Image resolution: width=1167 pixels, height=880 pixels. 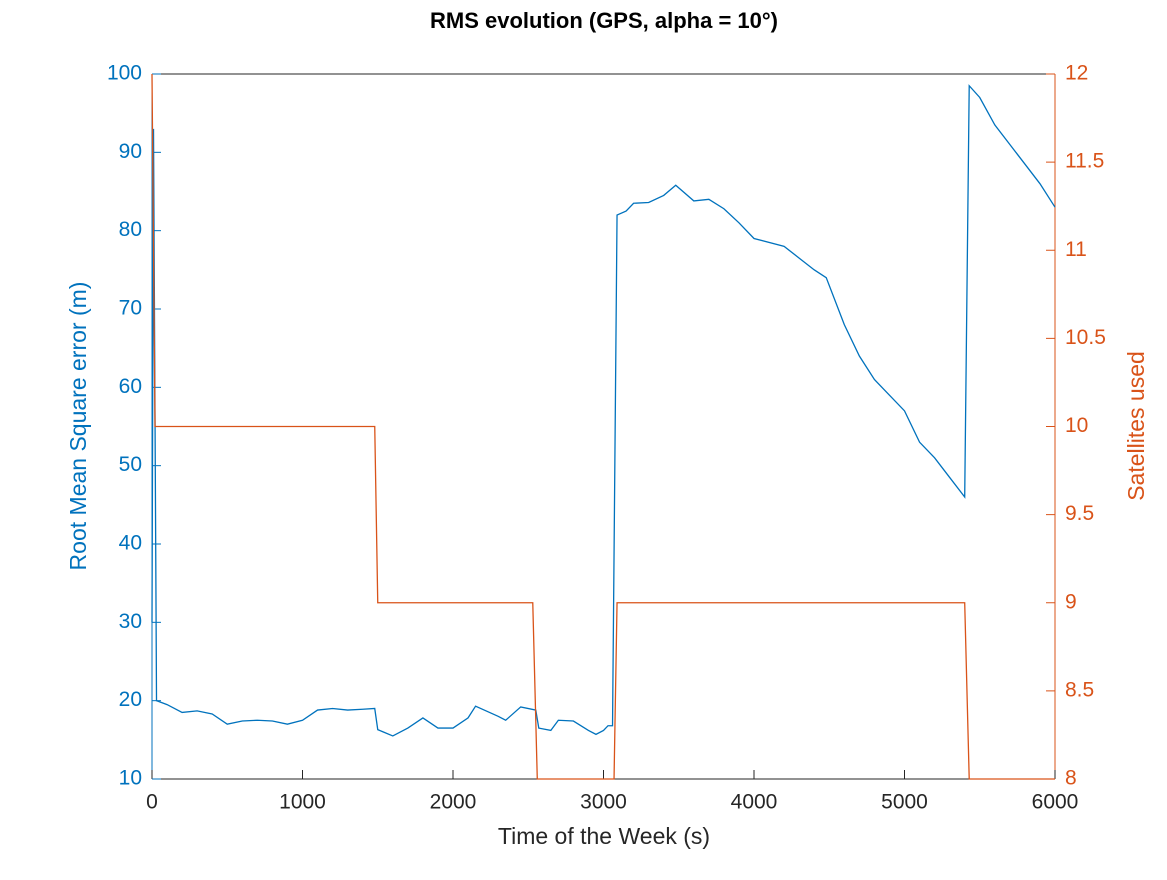 What do you see at coordinates (1071, 778) in the screenshot?
I see `y2-tick-label: 8` at bounding box center [1071, 778].